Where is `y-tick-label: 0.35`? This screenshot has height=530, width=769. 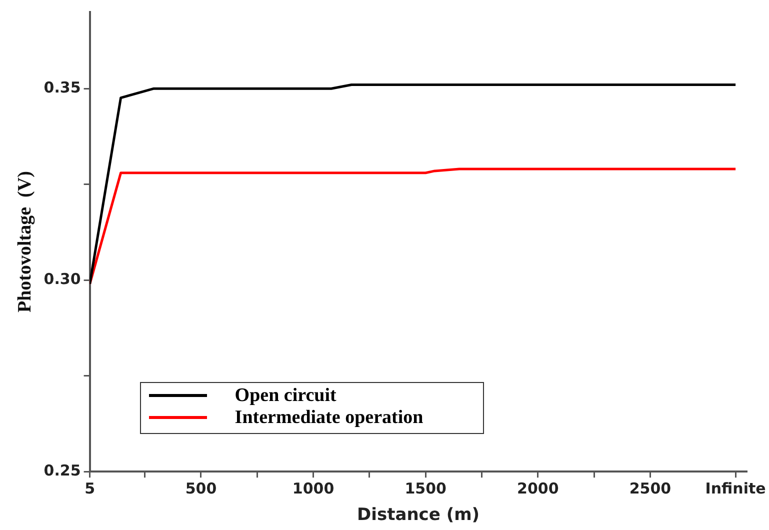 y-tick-label: 0.35 is located at coordinates (62, 87).